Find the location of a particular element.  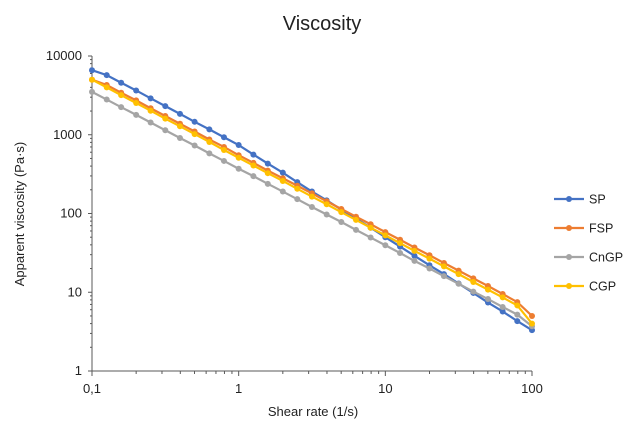

chart-title: Viscosity is located at coordinates (322, 24).